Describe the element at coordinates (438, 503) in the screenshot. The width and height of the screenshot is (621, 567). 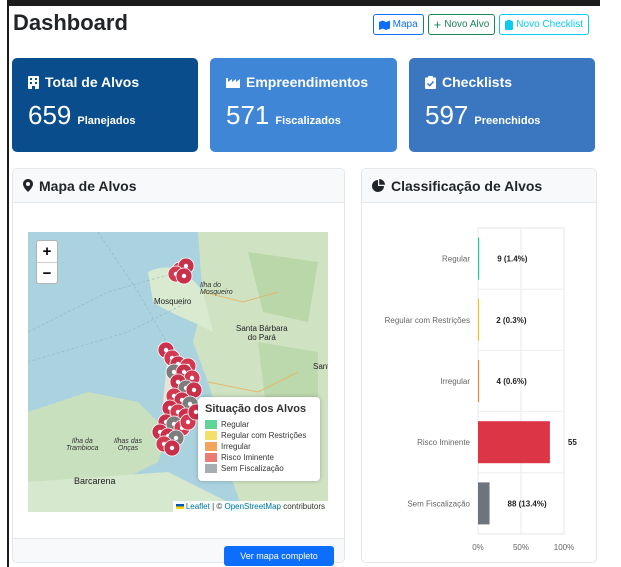
I see `chart-category-label: Sem Fiscalização` at that location.